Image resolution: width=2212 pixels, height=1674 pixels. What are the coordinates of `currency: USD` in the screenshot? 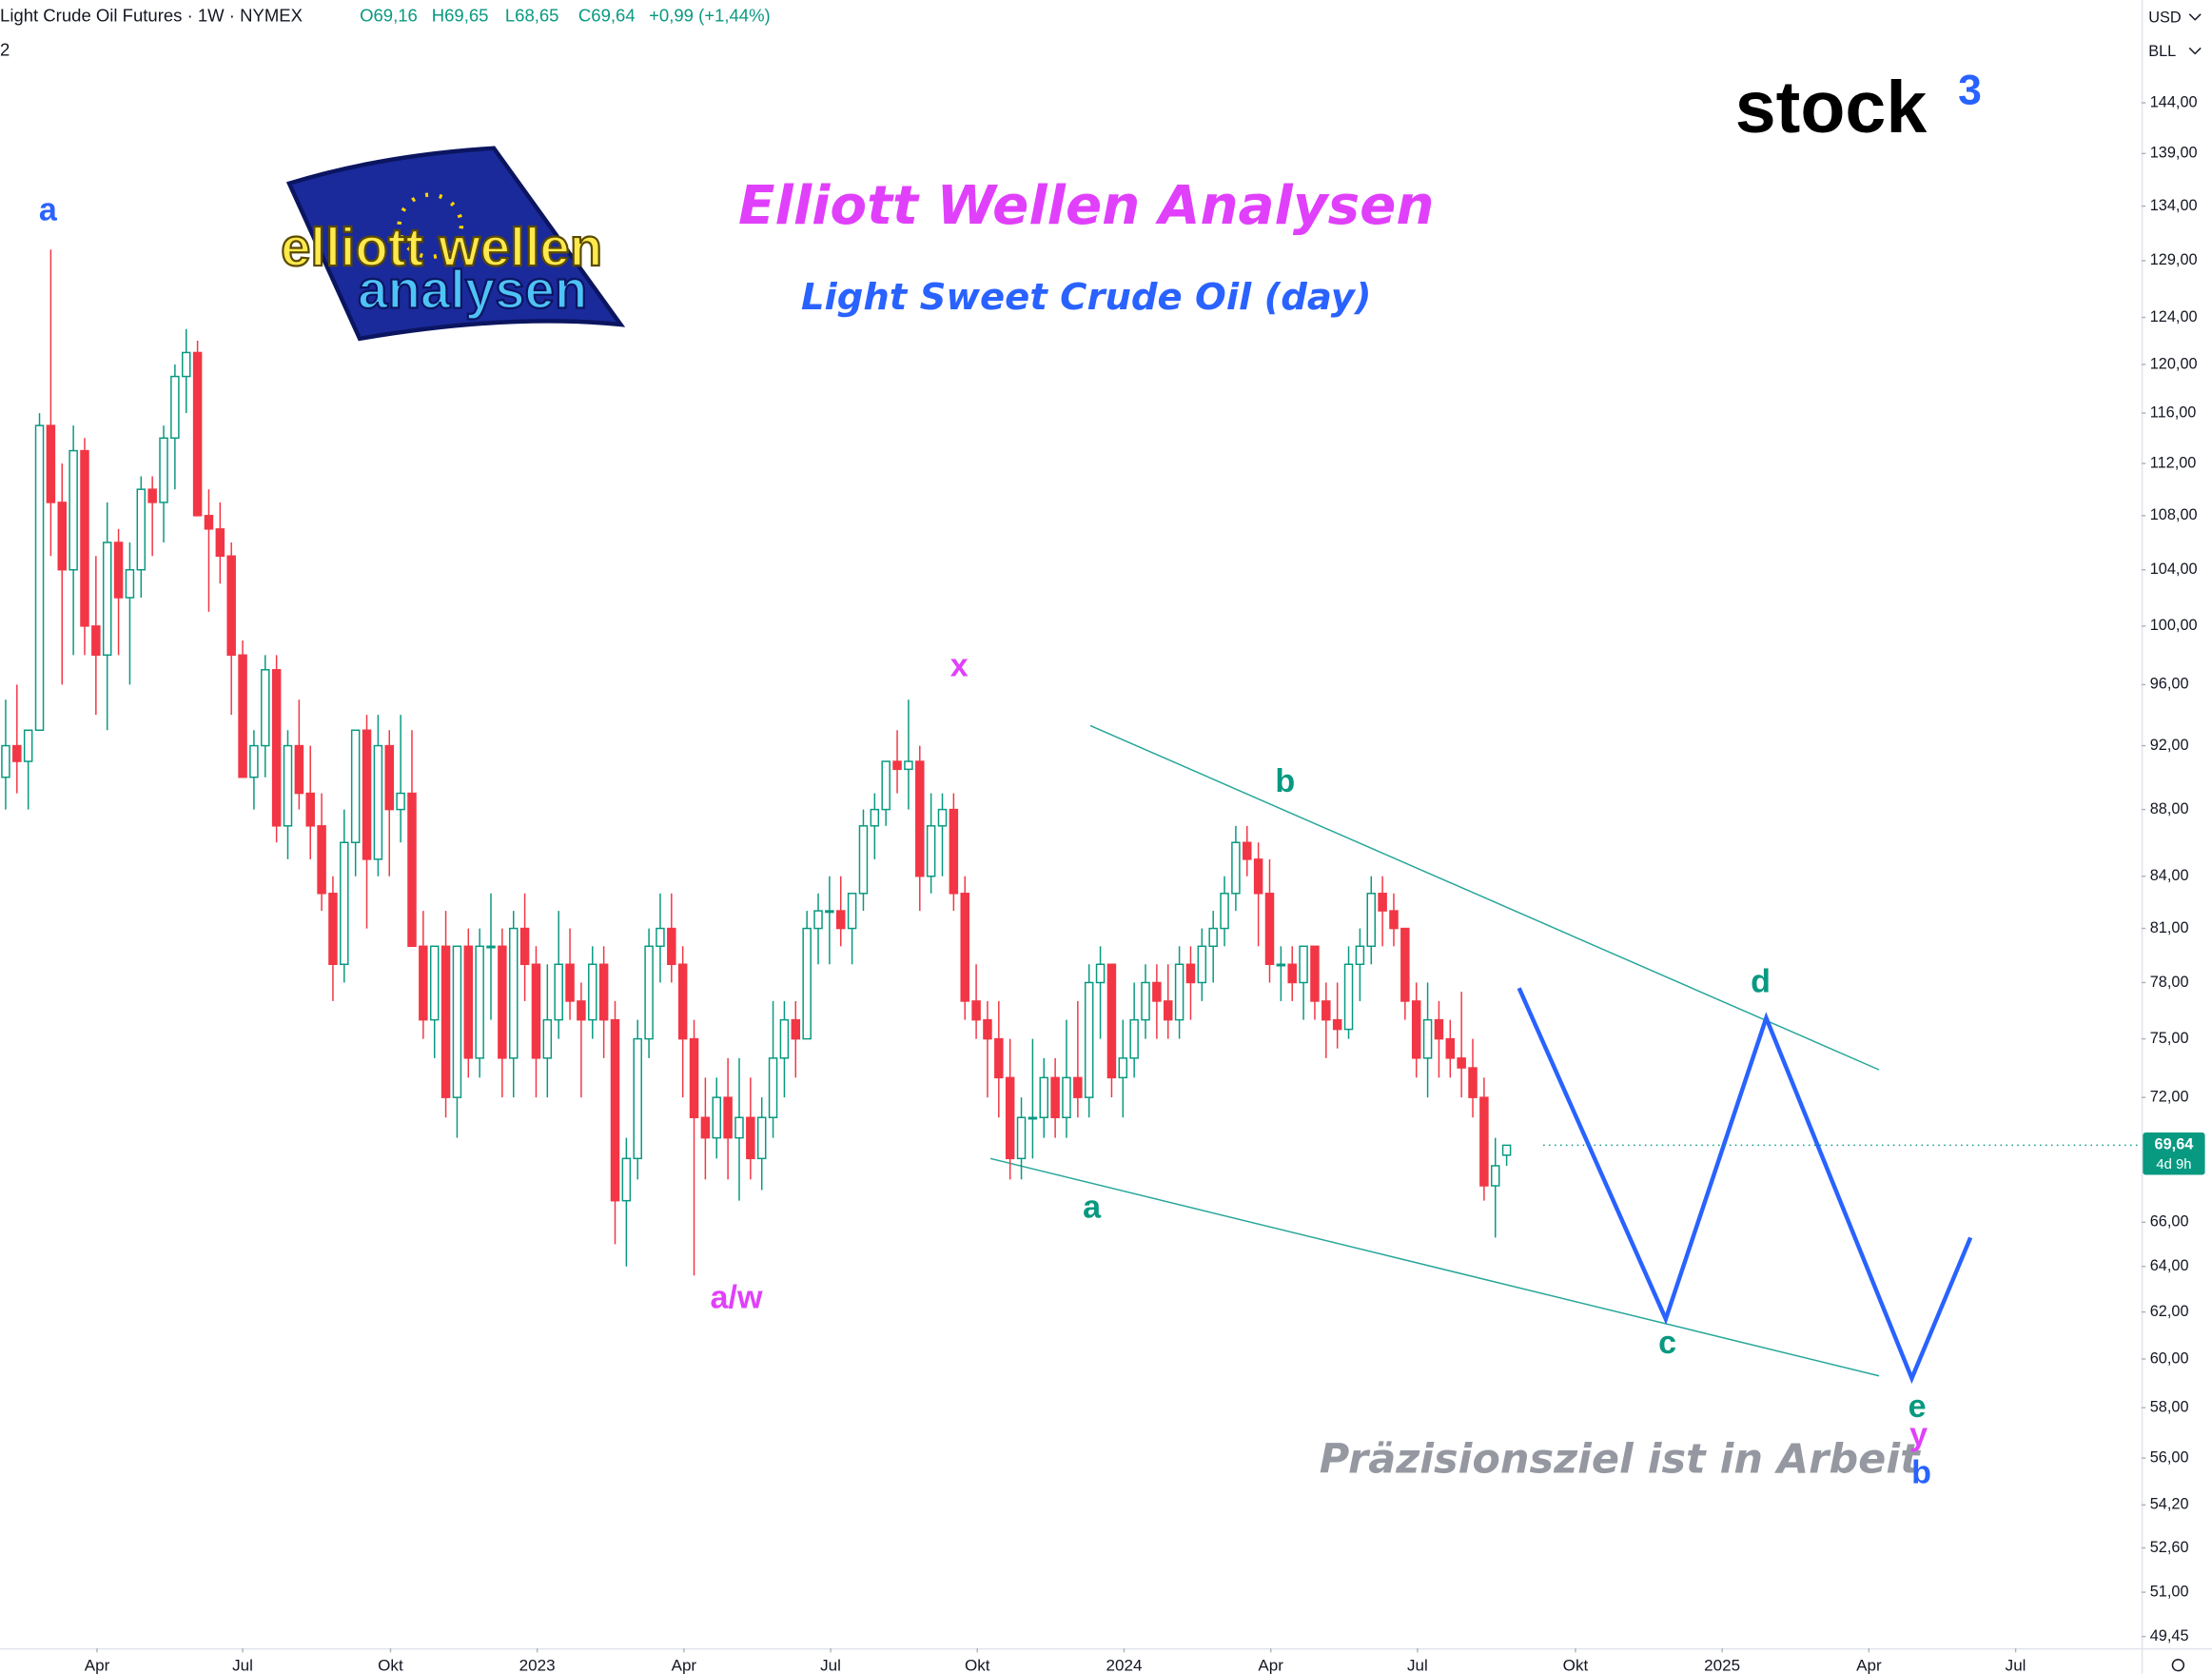 It's located at (2164, 18).